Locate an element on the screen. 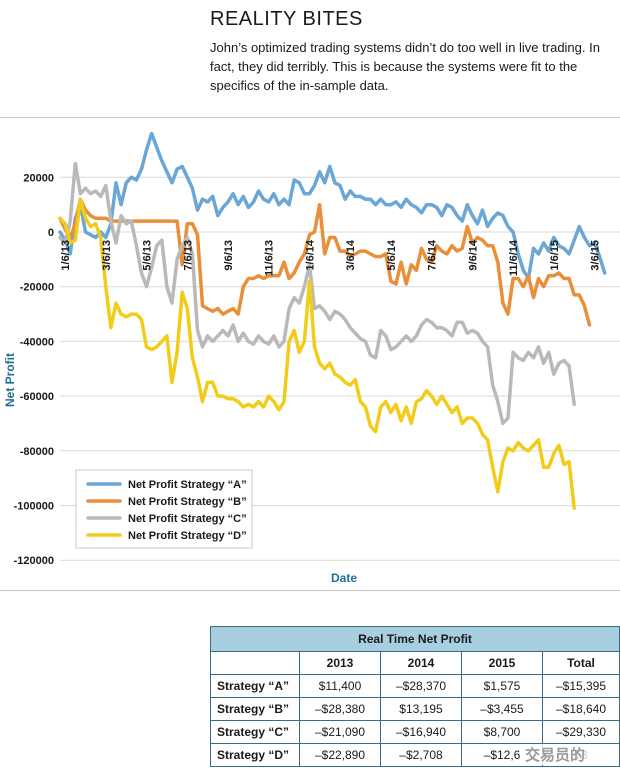 The image size is (620, 782). cell: –$18,640 is located at coordinates (581, 709).